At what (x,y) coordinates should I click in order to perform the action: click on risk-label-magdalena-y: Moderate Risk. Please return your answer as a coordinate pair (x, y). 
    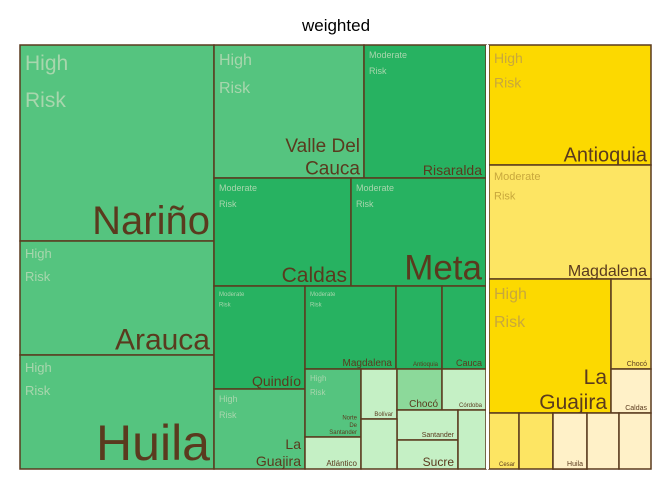
    Looking at the image, I should click on (517, 186).